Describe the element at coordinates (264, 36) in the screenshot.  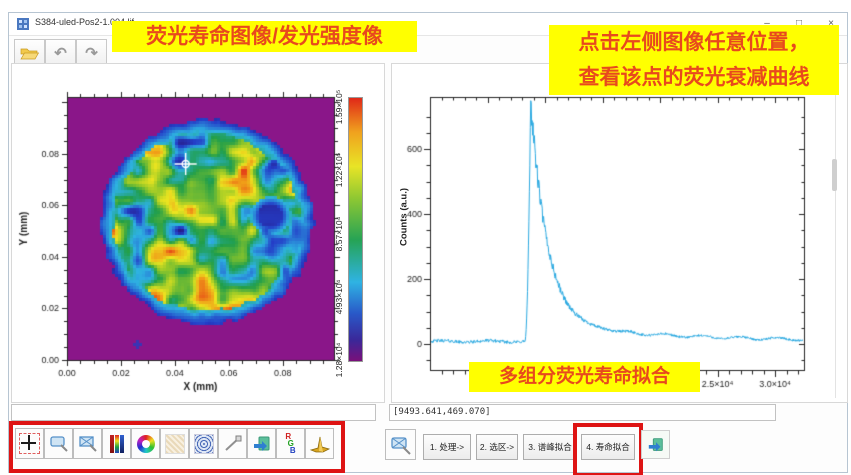
I see `annotation-lifetime-image: 荧光寿命图像/发光强度像` at that location.